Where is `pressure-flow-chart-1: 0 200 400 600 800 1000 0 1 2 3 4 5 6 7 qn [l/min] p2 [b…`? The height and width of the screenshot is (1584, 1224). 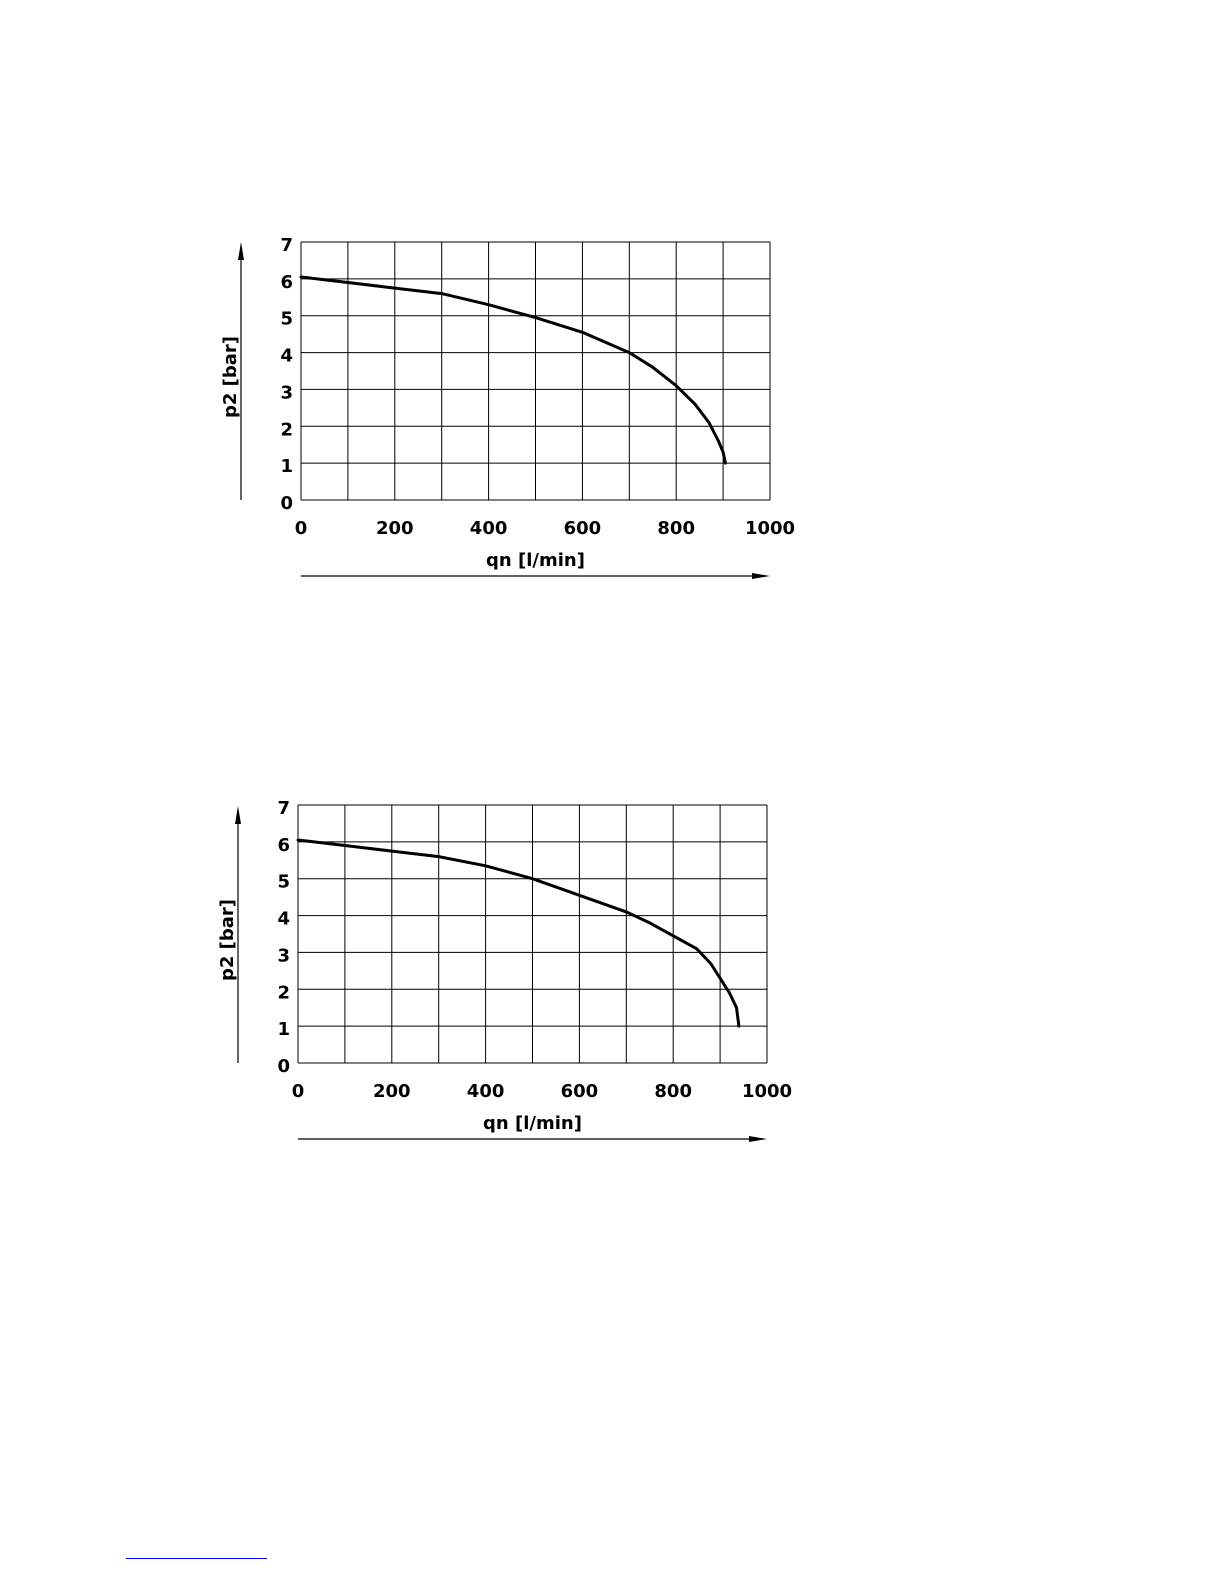 pressure-flow-chart-1: 0 200 400 600 800 1000 0 1 2 3 4 5 6 7 qn [l/min] p2 [b… is located at coordinates (507, 407).